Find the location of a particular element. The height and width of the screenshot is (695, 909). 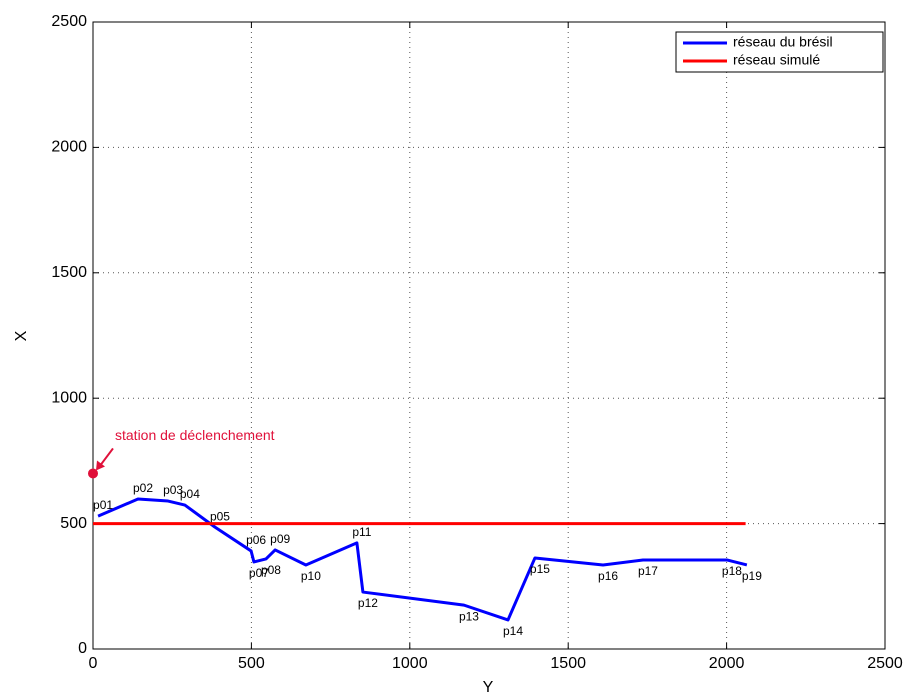

point-label: p19 is located at coordinates (752, 576).